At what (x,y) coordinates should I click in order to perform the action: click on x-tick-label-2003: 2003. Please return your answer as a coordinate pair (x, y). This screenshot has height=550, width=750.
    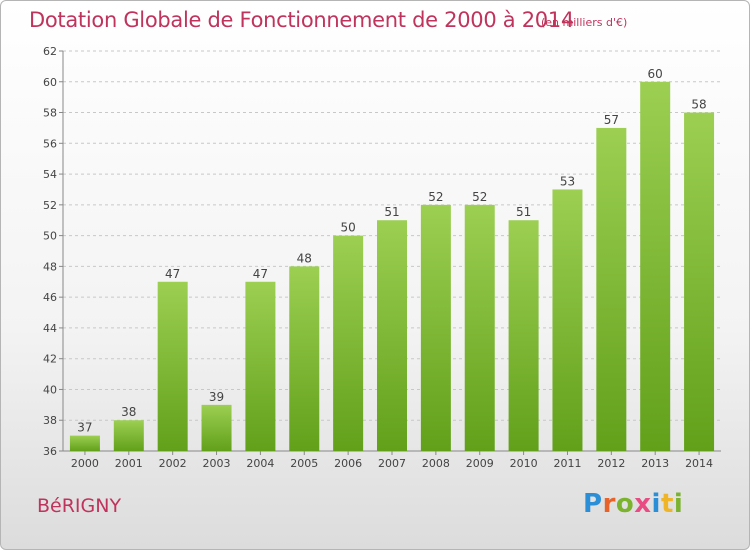
    Looking at the image, I should click on (217, 463).